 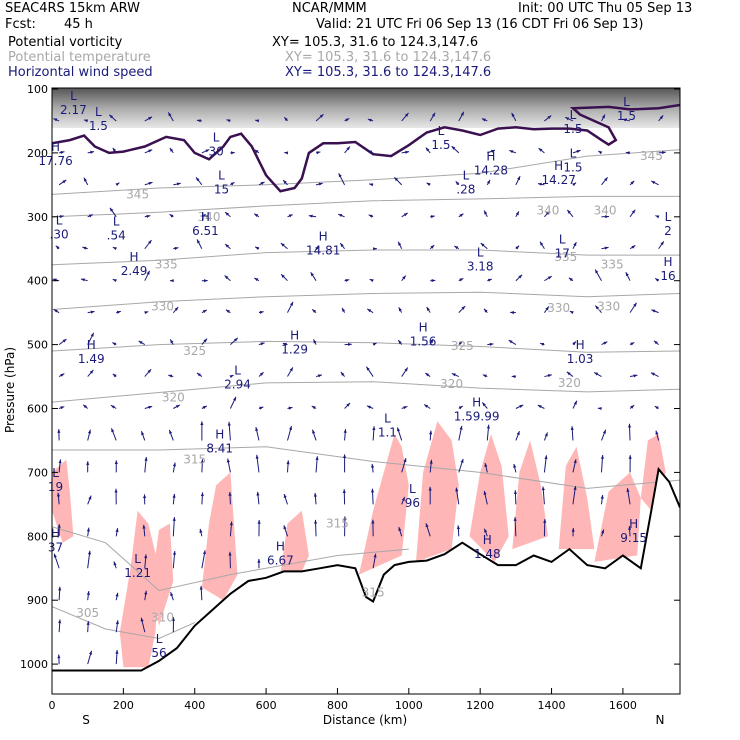 What do you see at coordinates (559, 180) in the screenshot?
I see `hl-value: 14.27` at bounding box center [559, 180].